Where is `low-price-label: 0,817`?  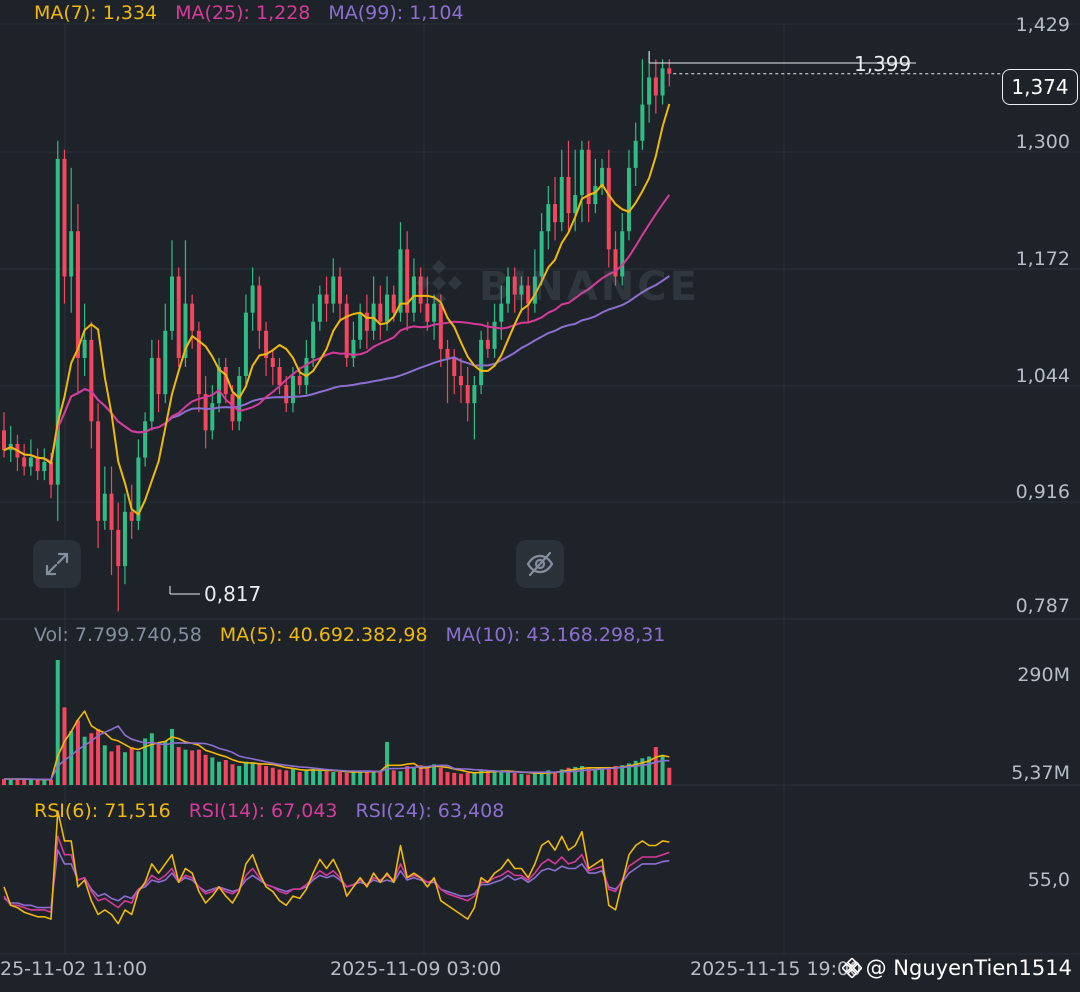 low-price-label: 0,817 is located at coordinates (233, 594).